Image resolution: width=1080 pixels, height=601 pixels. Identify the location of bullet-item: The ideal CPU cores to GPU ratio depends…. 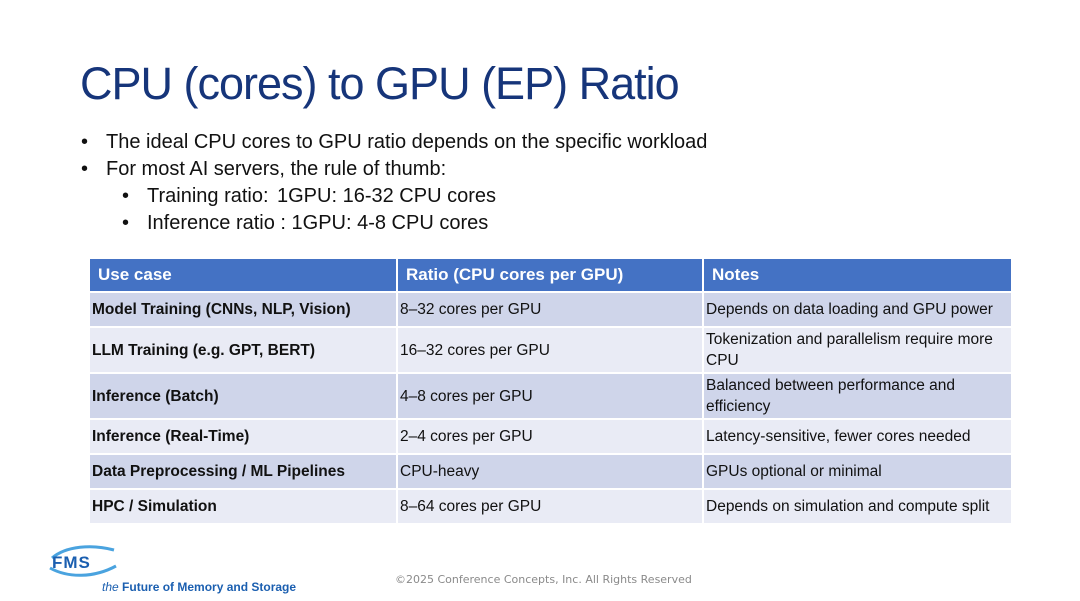
(394, 142).